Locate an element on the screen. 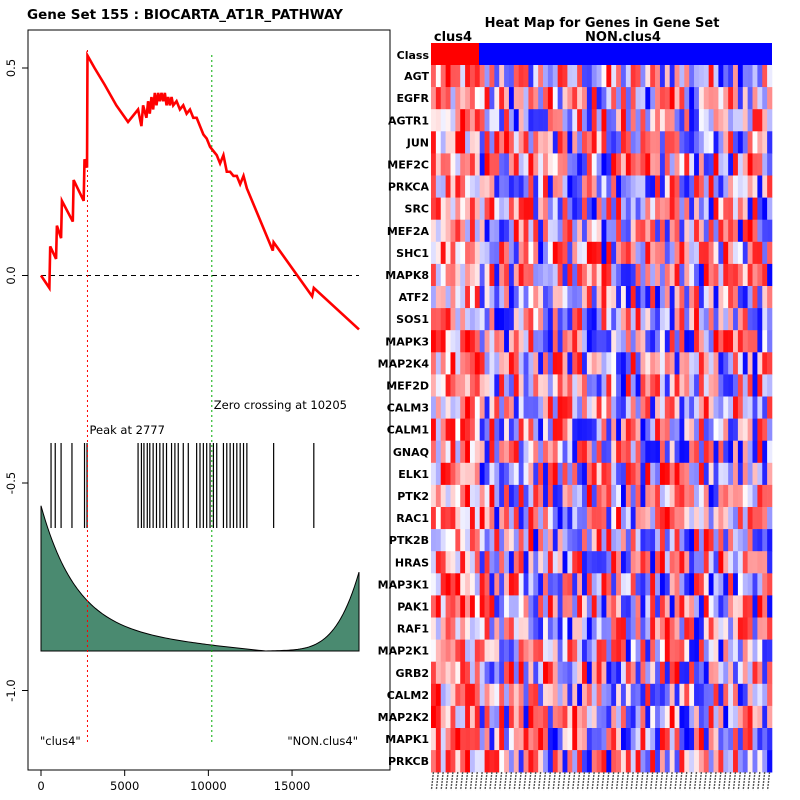 The image size is (800, 800). gene-label: MAPK8 is located at coordinates (407, 275).